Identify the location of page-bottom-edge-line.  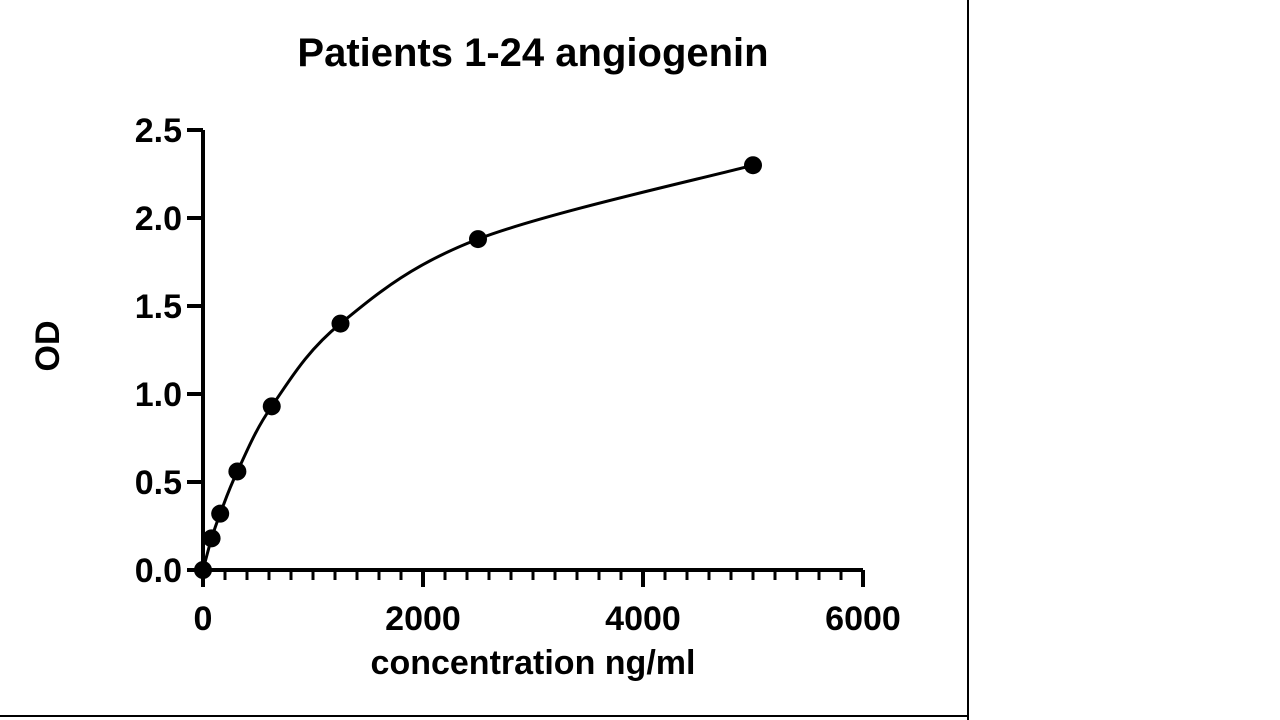
(484, 716).